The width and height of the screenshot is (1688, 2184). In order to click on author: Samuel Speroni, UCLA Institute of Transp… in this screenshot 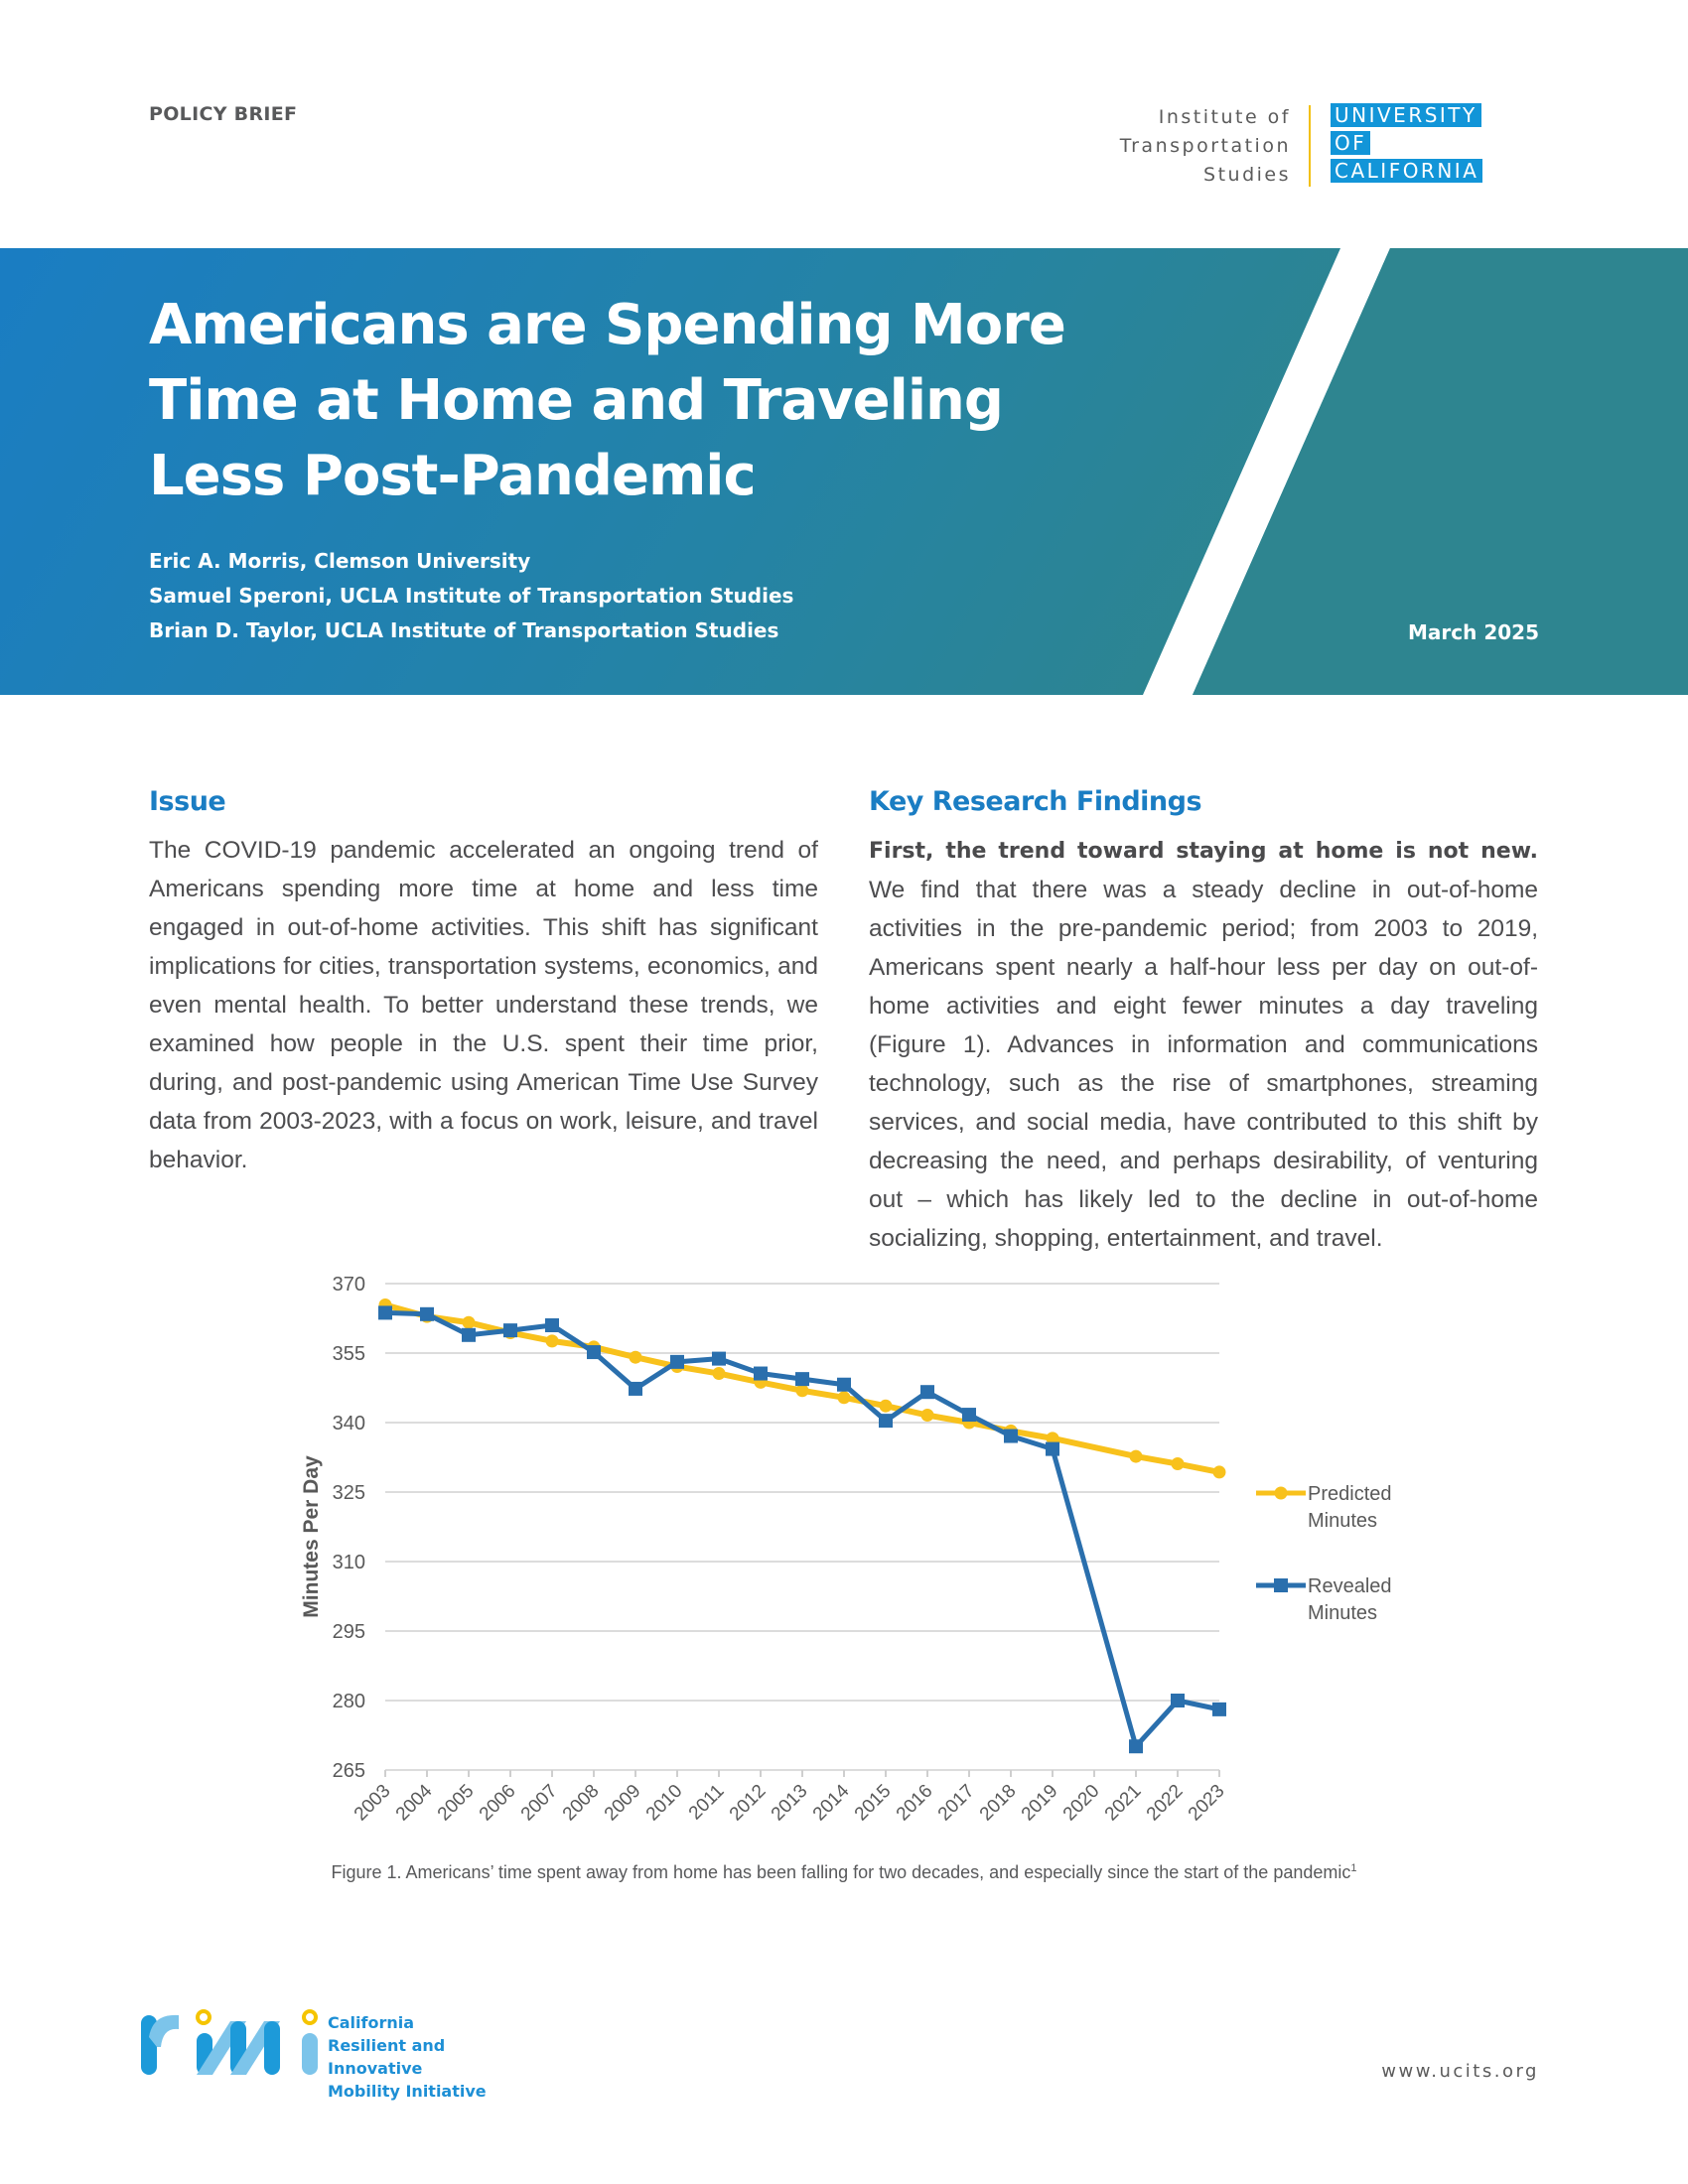, I will do `click(471, 596)`.